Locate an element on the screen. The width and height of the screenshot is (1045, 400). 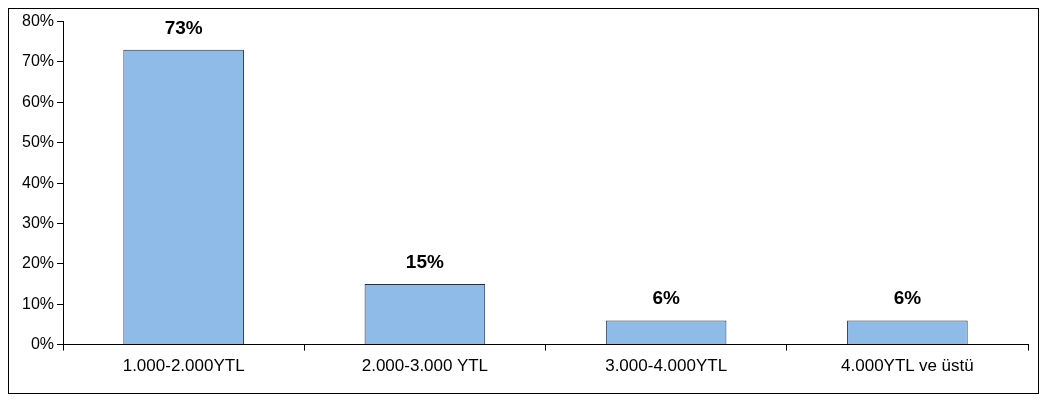
data-label: 73% is located at coordinates (183, 27).